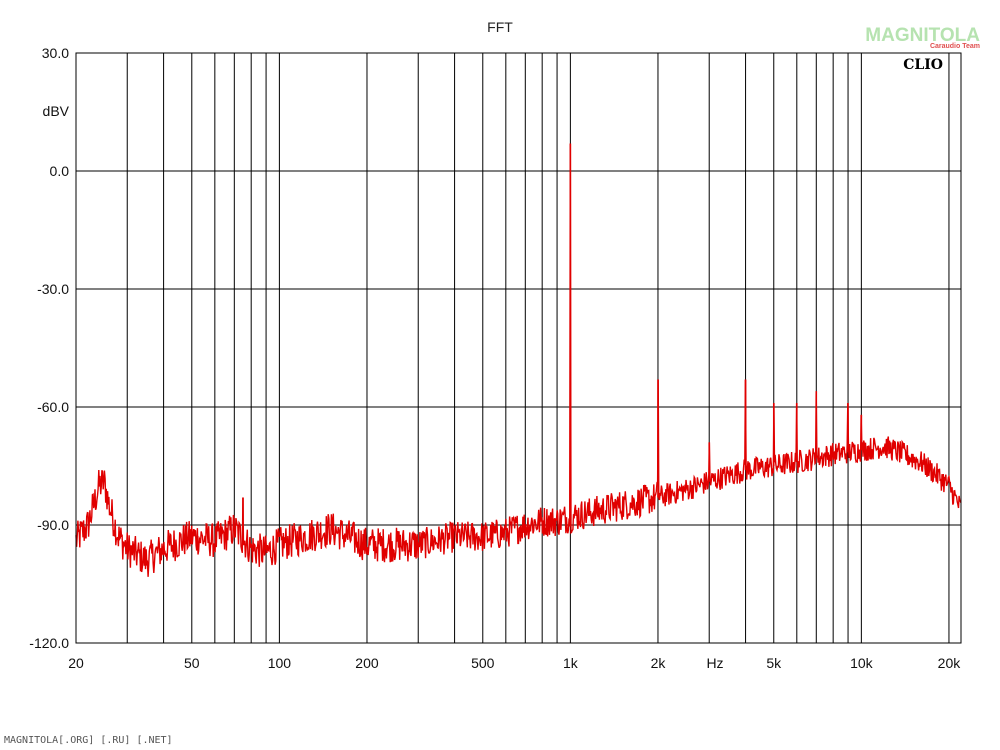 Image resolution: width=1000 pixels, height=750 pixels. I want to click on x-tick-label: 20, so click(76, 663).